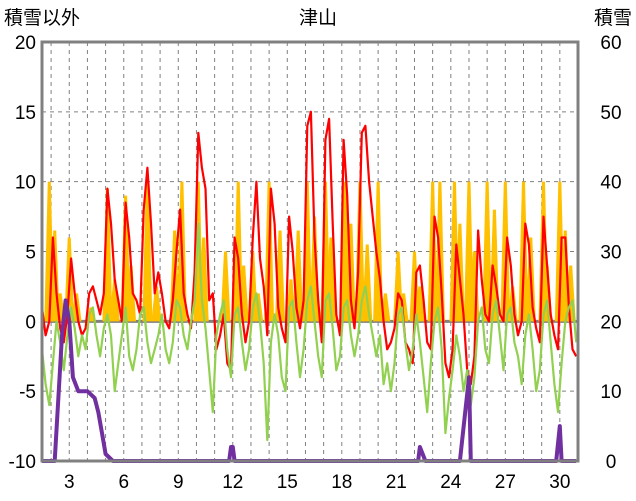  What do you see at coordinates (451, 482) in the screenshot?
I see `x-tick-label: 24` at bounding box center [451, 482].